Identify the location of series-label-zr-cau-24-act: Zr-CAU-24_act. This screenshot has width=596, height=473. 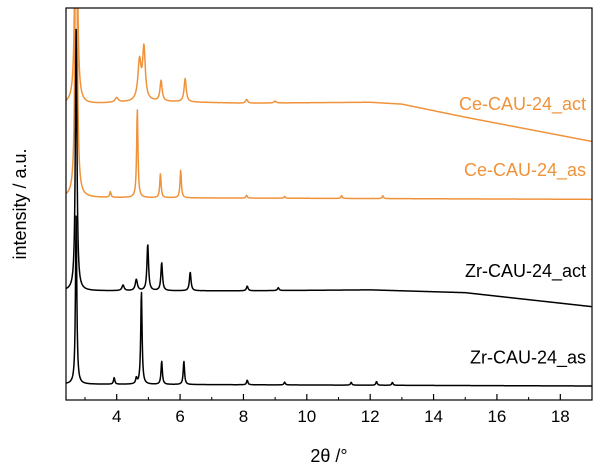
(525, 271).